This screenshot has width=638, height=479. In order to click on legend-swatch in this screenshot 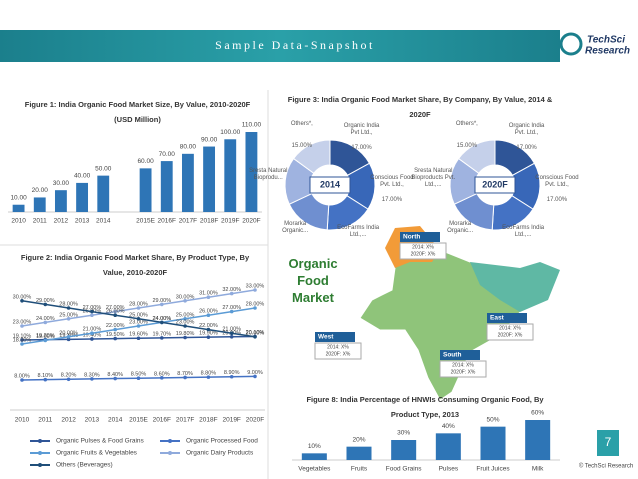, I will do `click(40, 453)`.